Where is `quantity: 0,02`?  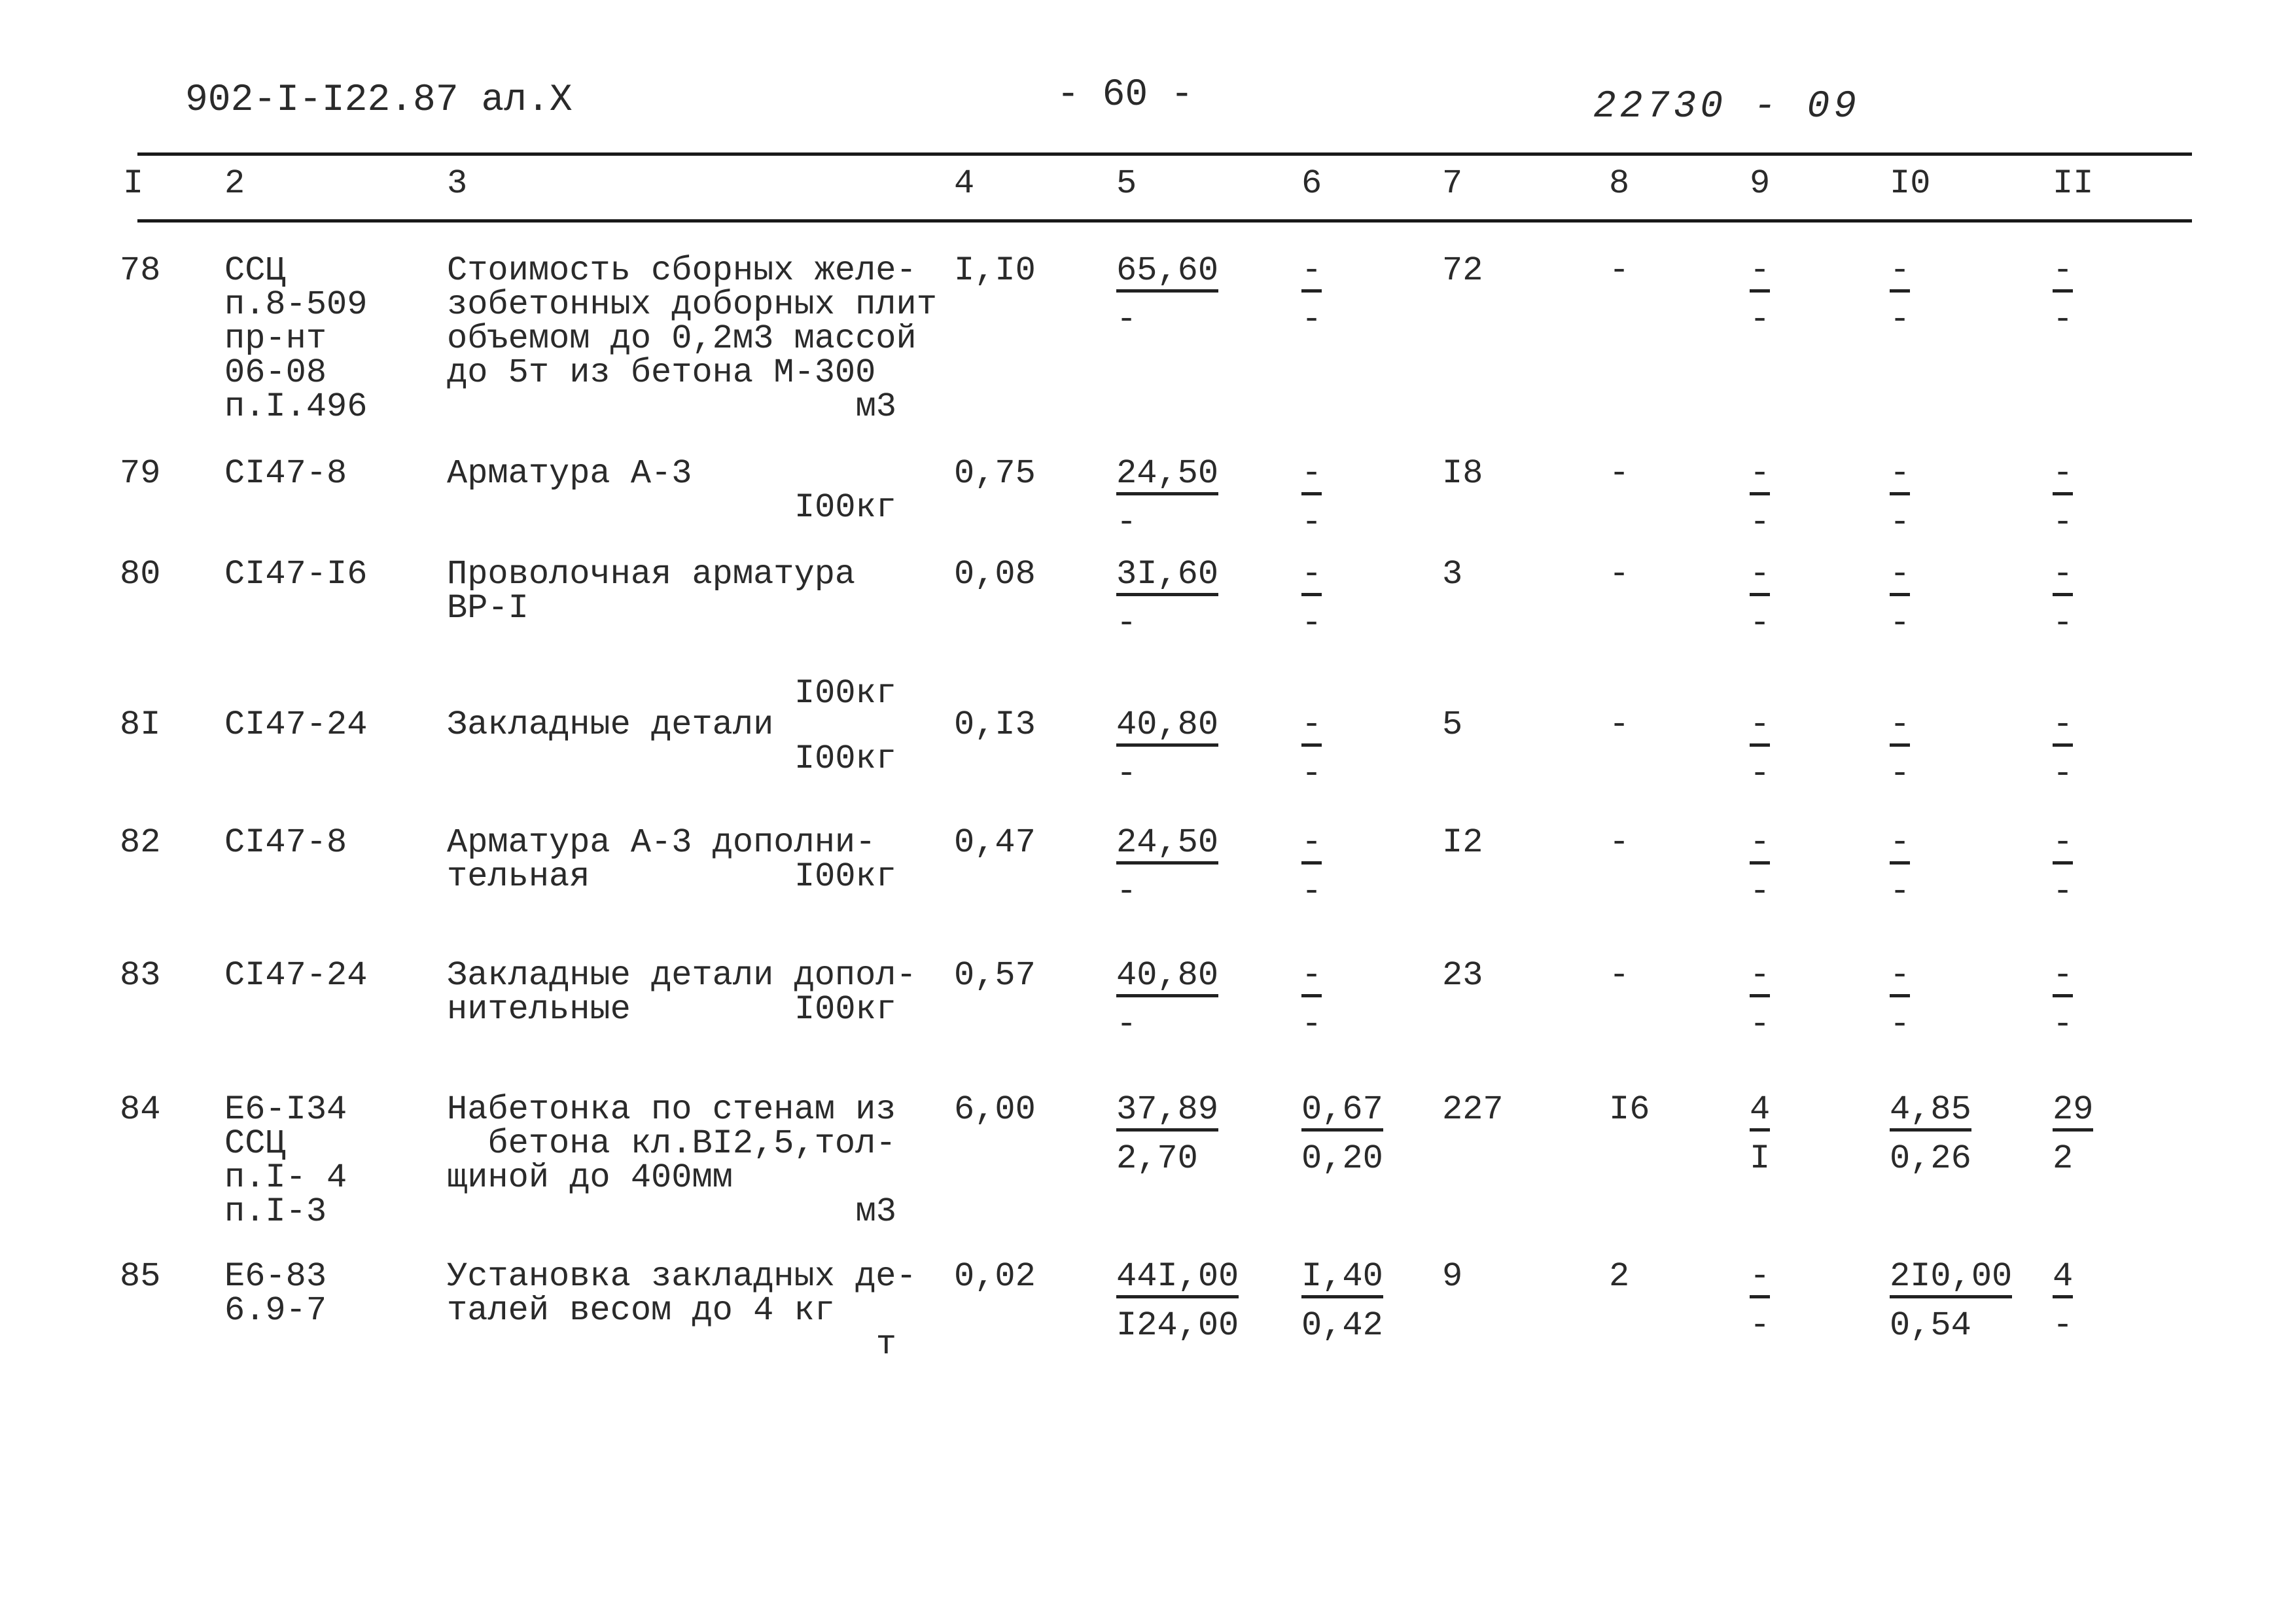
quantity: 0,02 is located at coordinates (995, 1276).